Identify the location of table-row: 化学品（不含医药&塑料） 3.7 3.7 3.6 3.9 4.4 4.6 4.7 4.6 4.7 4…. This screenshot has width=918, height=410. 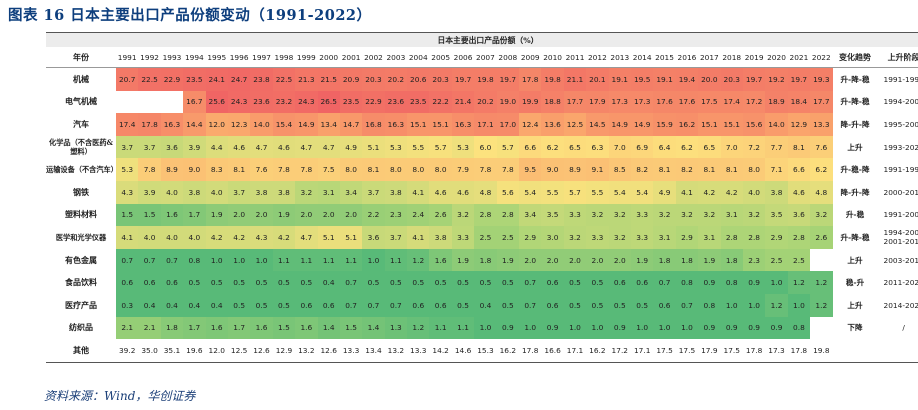
(482, 147).